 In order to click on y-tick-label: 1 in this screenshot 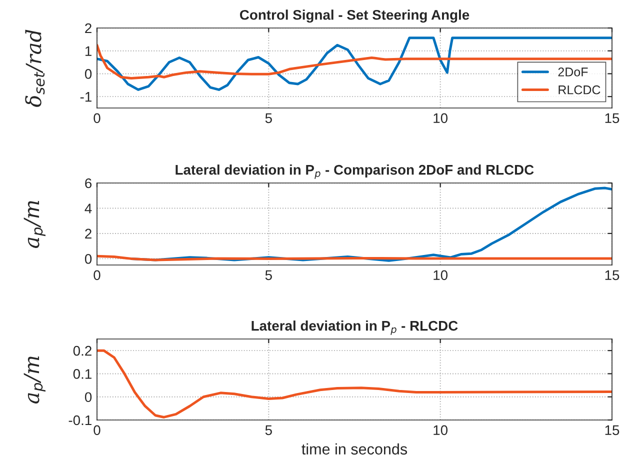, I will do `click(88, 51)`.